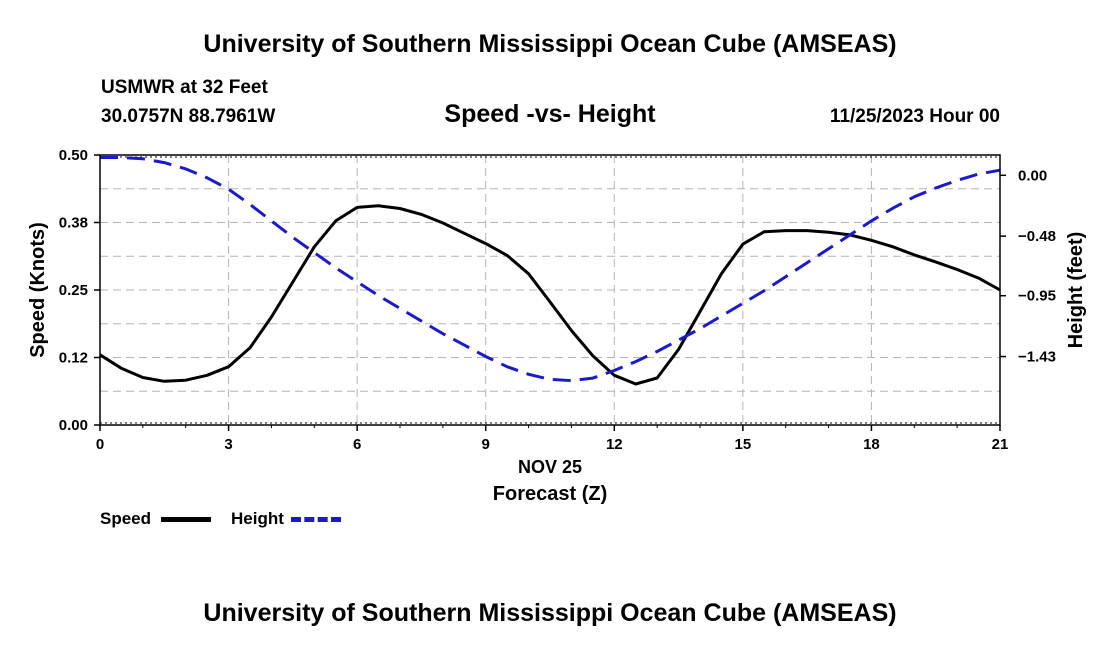 The width and height of the screenshot is (1100, 650). I want to click on x-tick-label: 12, so click(614, 444).